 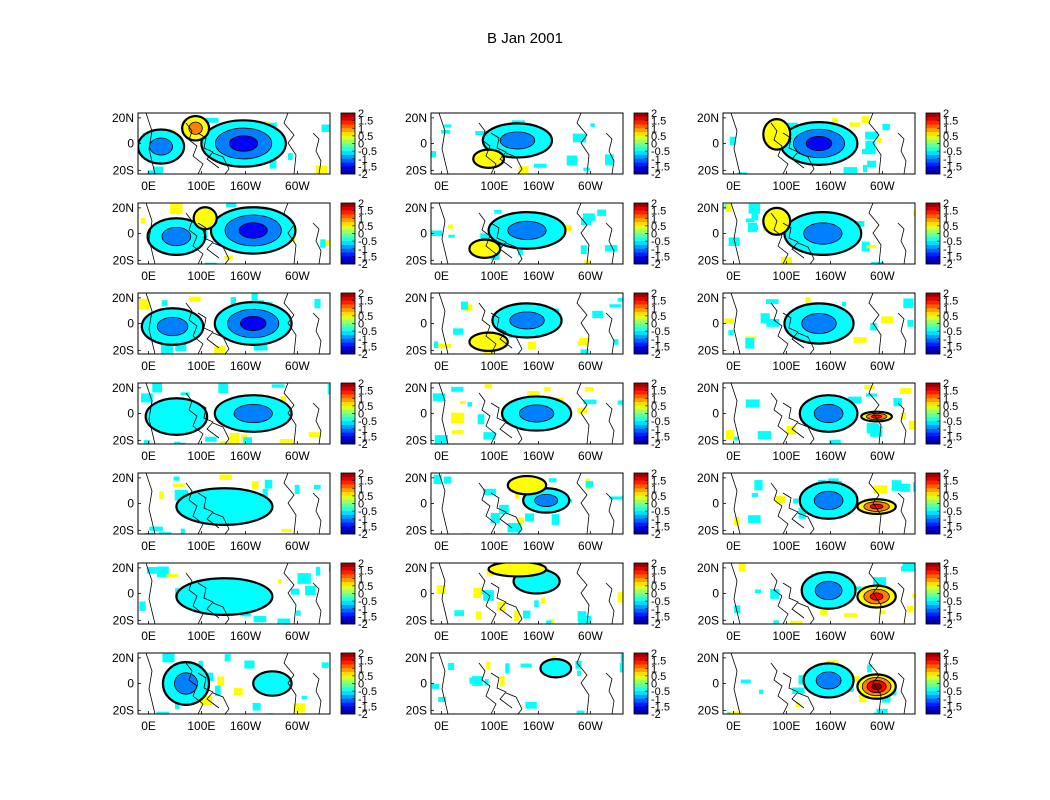 I want to click on colorbar-tick-label: 1, so click(x=946, y=129).